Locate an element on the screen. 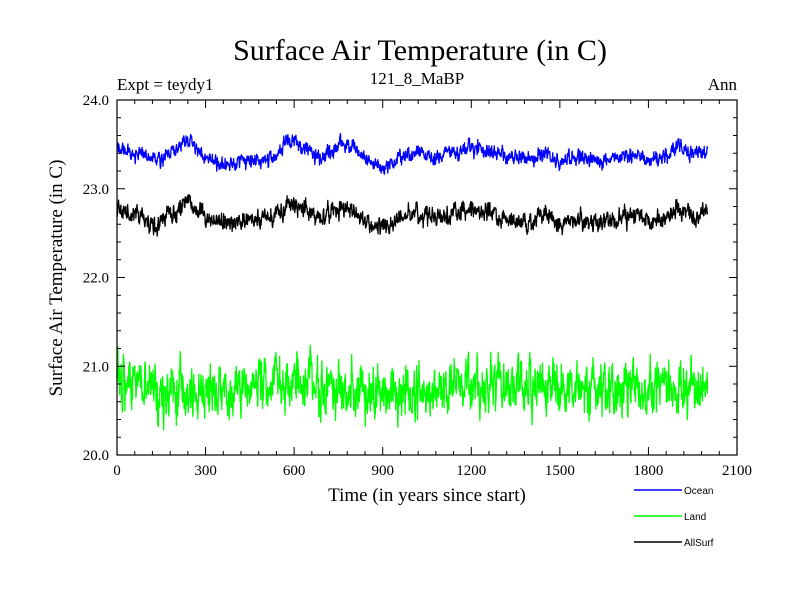  x-tick-label: 1500 is located at coordinates (560, 471).